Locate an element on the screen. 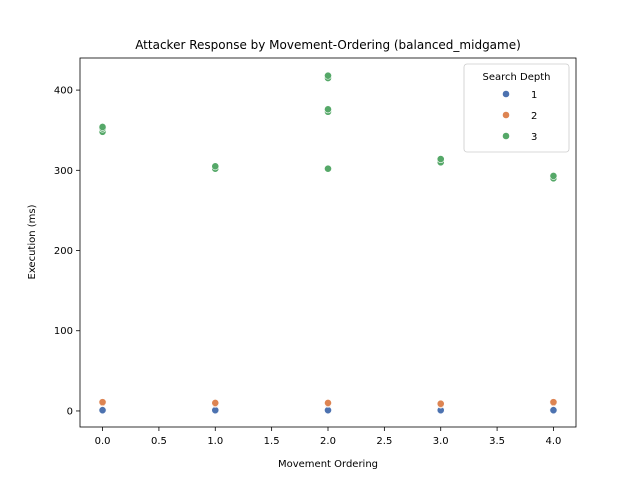  x-tick-label: 3.0 is located at coordinates (441, 441).